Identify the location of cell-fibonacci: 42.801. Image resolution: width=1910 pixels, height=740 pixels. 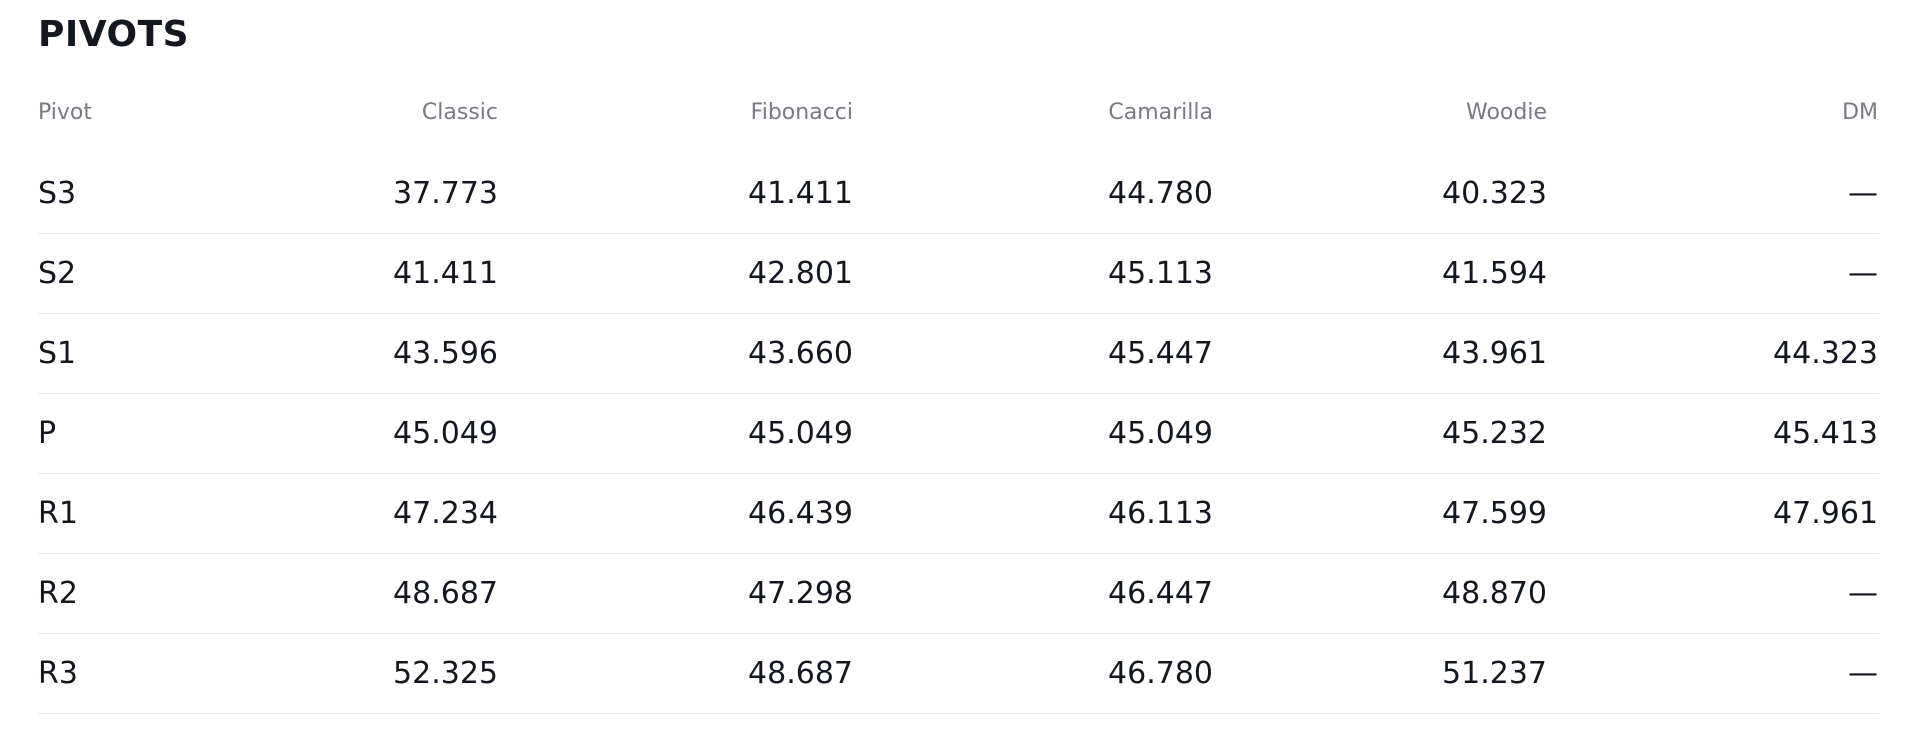
(675, 273).